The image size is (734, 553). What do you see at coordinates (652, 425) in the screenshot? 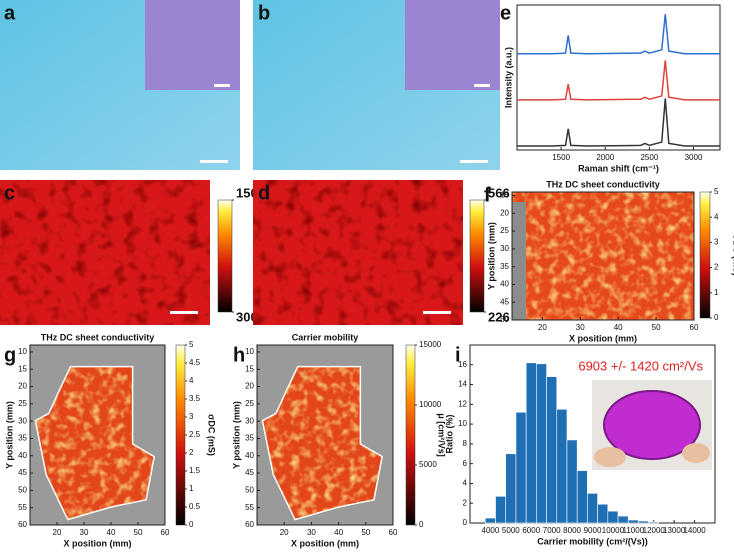
I see `wafer` at bounding box center [652, 425].